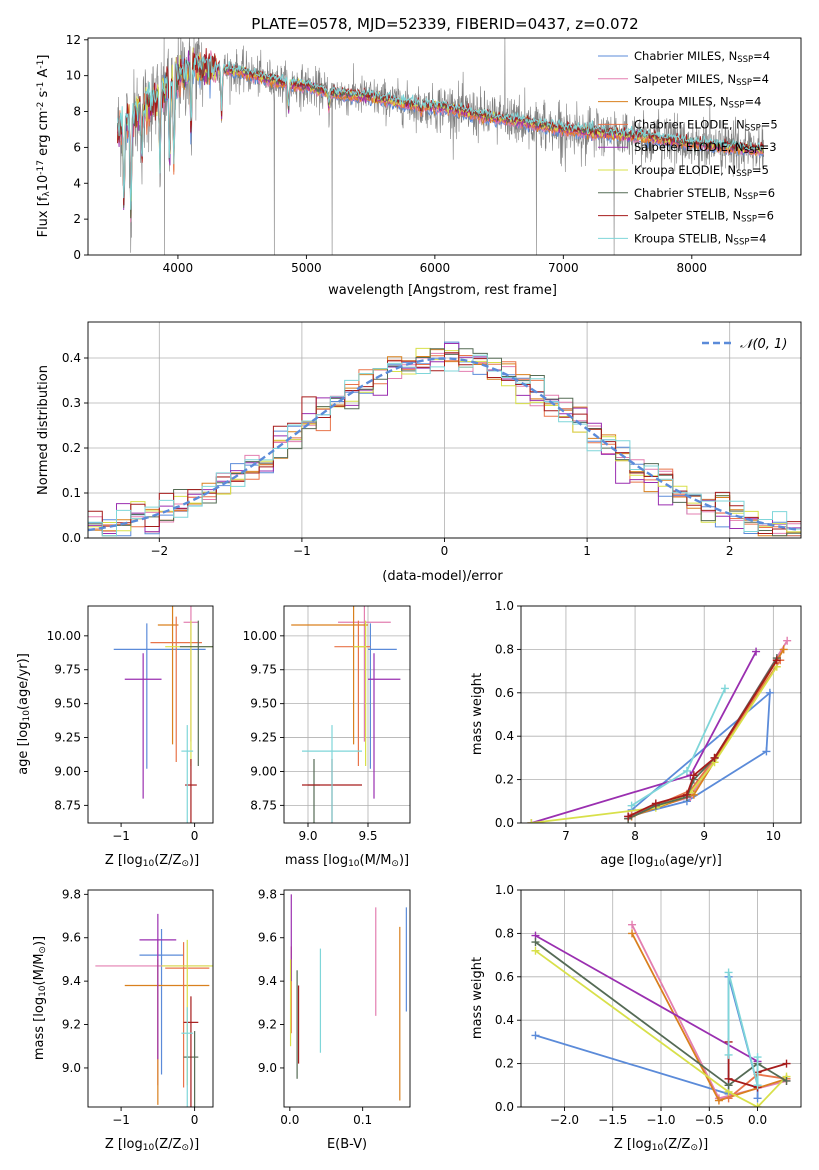 This screenshot has height=1170, width=819. What do you see at coordinates (263, 738) in the screenshot?
I see `age_vs_mass-ytick-label: 9.25` at bounding box center [263, 738].